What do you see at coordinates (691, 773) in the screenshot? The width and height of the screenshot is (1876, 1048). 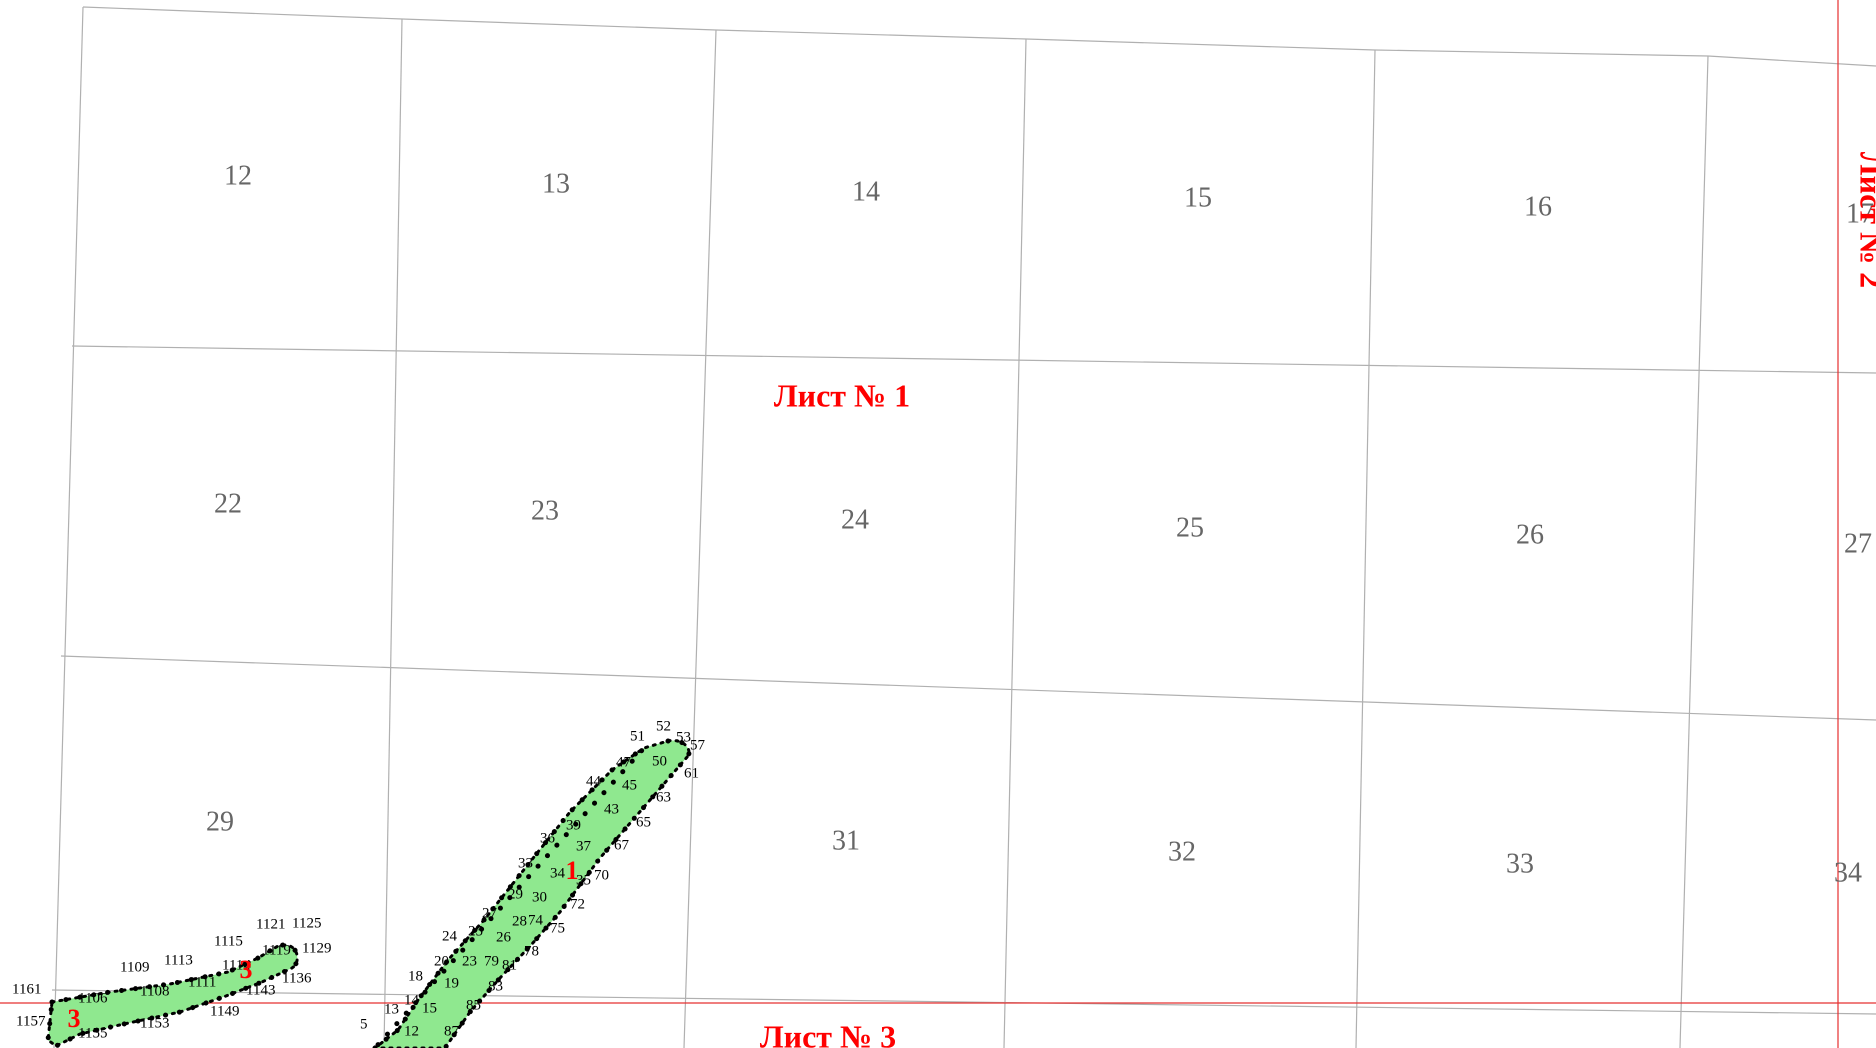 I see `boundary-point-label: 61` at bounding box center [691, 773].